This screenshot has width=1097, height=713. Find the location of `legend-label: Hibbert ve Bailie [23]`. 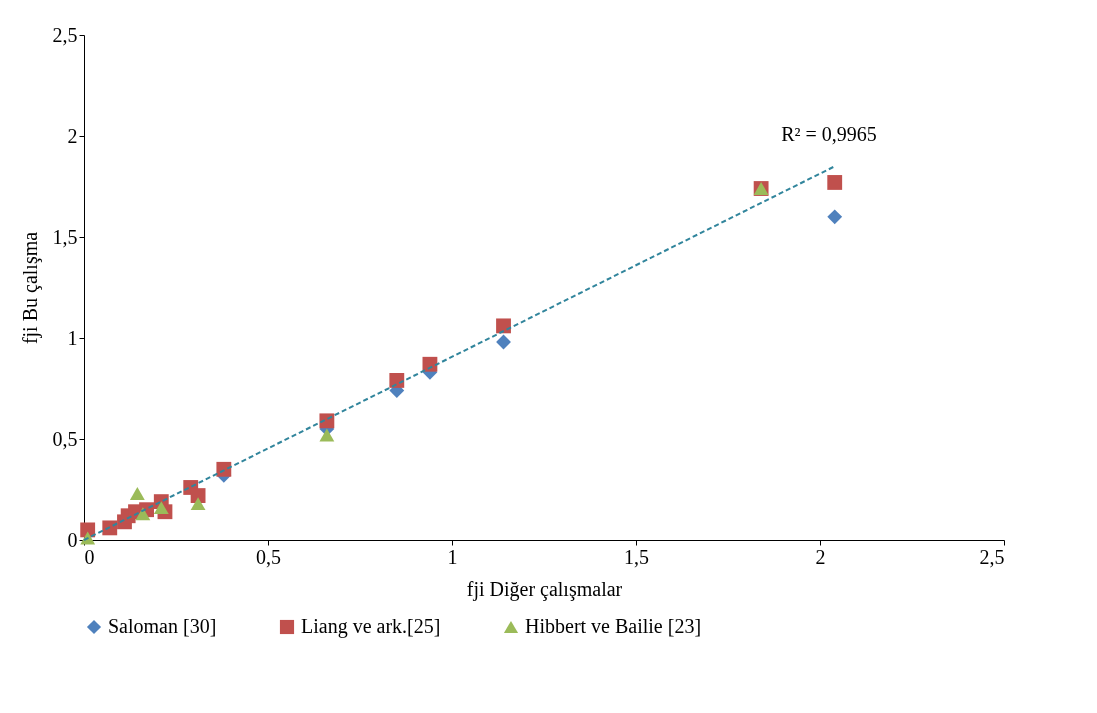

legend-label: Hibbert ve Bailie [23] is located at coordinates (613, 626).